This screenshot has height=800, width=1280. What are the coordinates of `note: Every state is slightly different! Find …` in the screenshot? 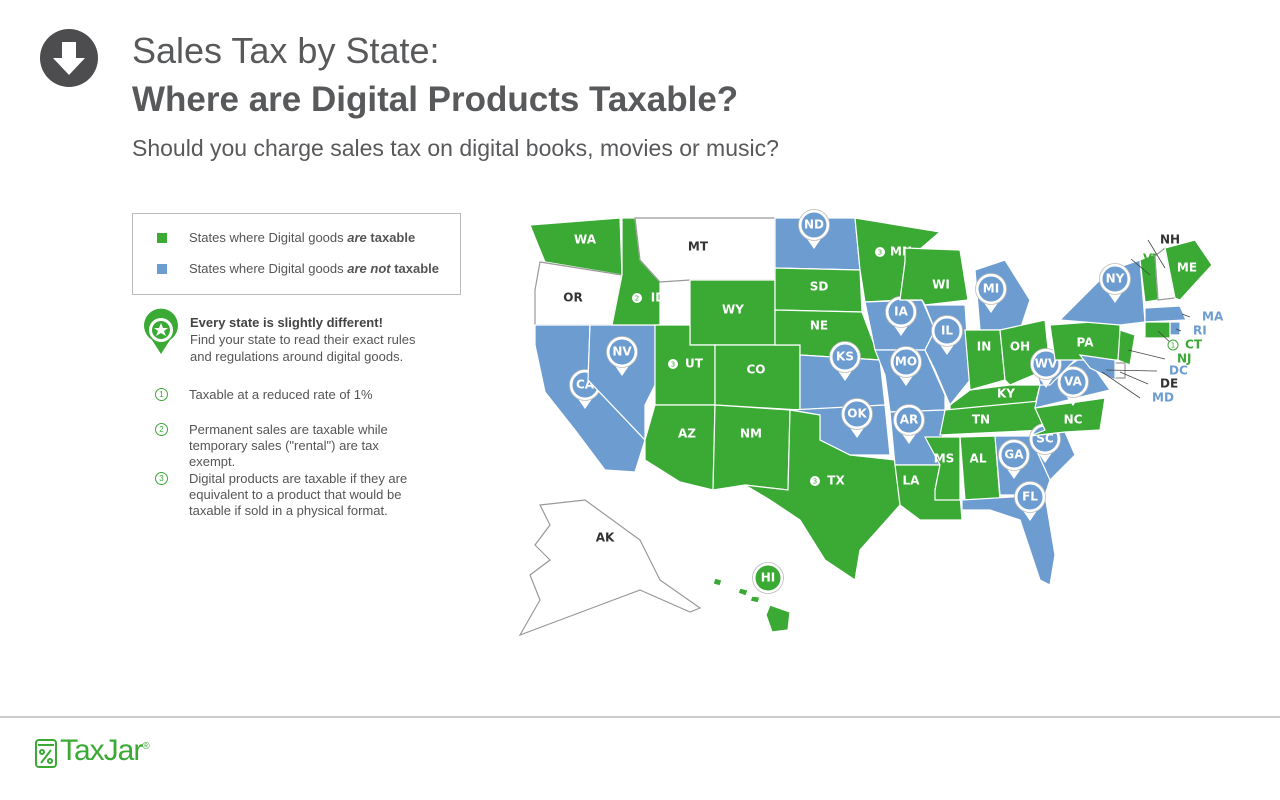 It's located at (315, 339).